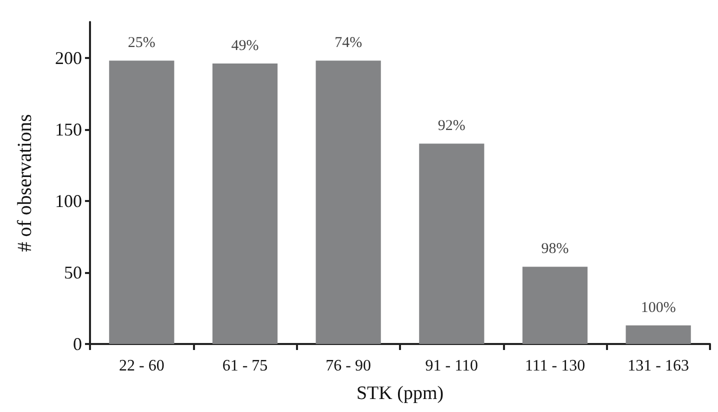  Describe the element at coordinates (555, 366) in the screenshot. I see `x-tick-label: 111 - 130` at that location.